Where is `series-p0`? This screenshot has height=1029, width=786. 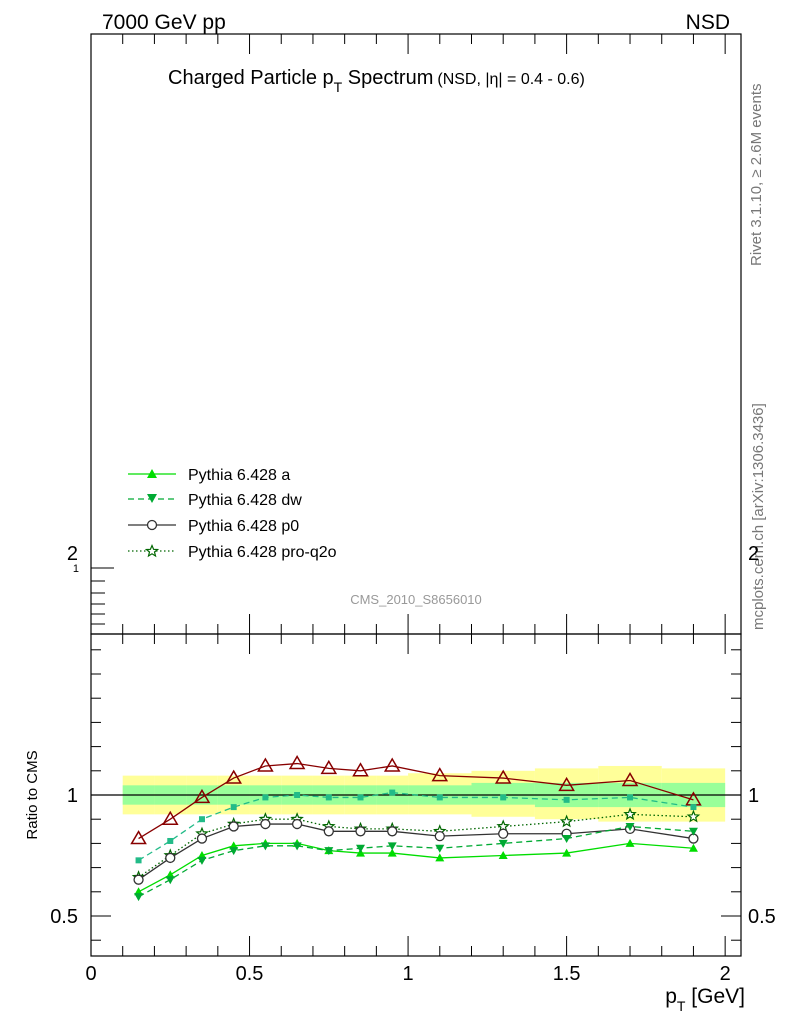 series-p0 is located at coordinates (416, 851).